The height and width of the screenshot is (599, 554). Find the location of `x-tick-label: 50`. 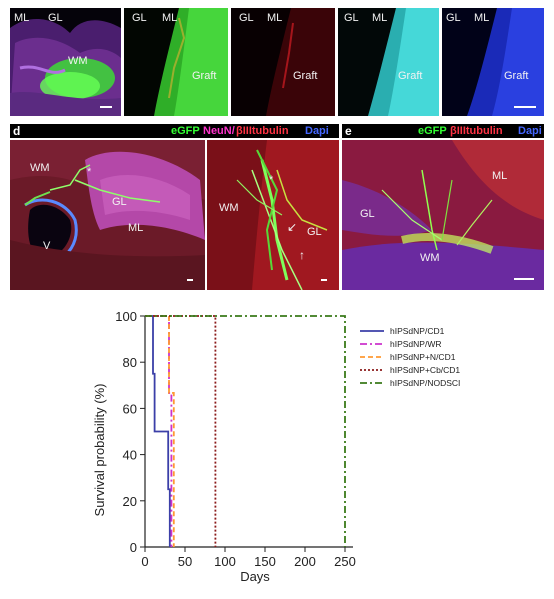

x-tick-label: 50 is located at coordinates (185, 561).